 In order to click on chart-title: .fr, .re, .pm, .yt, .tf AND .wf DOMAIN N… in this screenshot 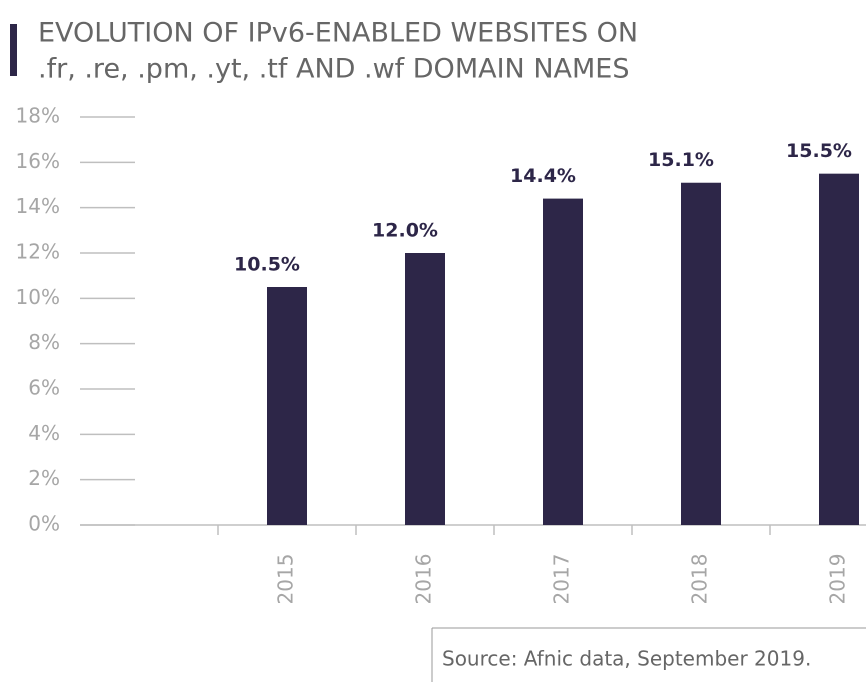, I will do `click(333, 69)`.